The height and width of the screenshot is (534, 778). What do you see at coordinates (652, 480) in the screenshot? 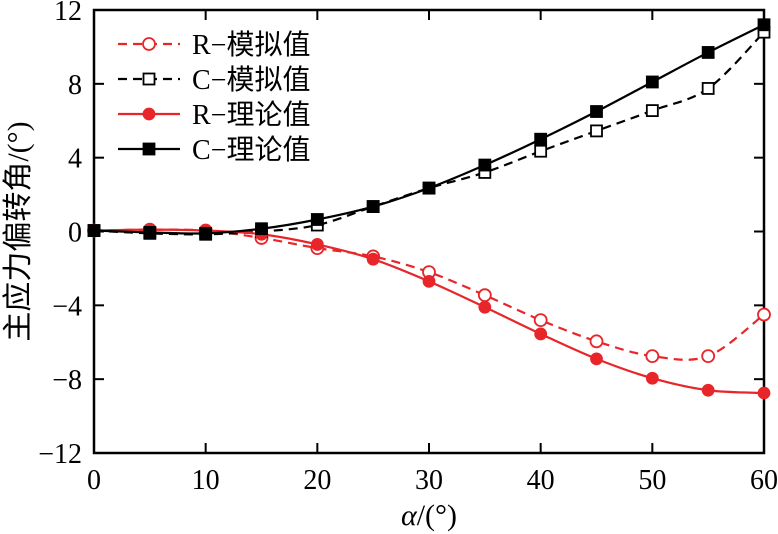
I see `x-tick-label: 50` at bounding box center [652, 480].